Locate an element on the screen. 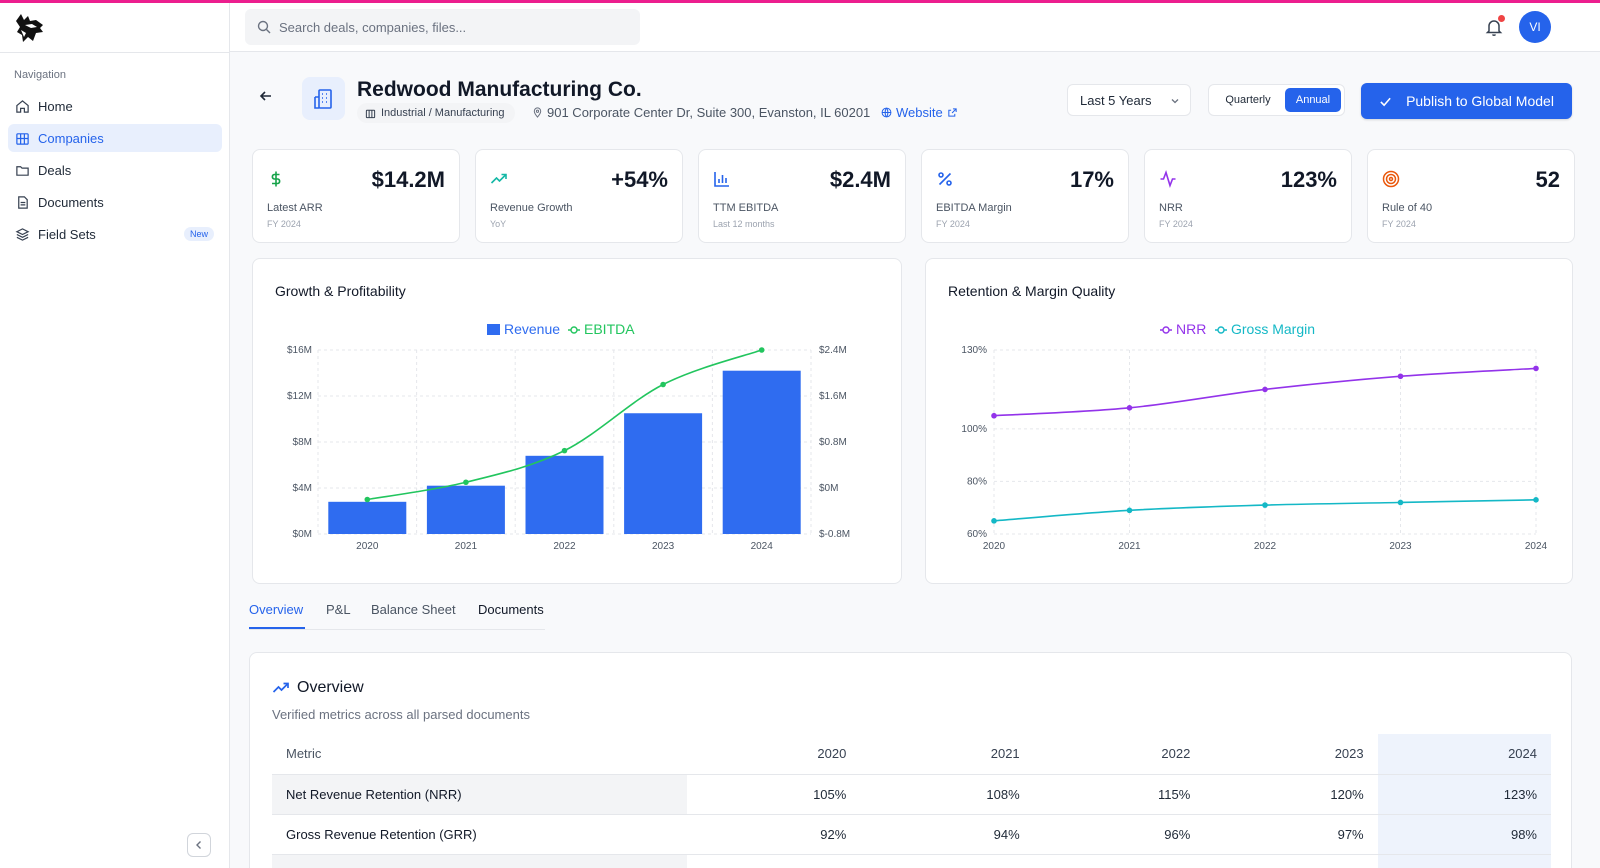  column-header: Metric is located at coordinates (479, 754).